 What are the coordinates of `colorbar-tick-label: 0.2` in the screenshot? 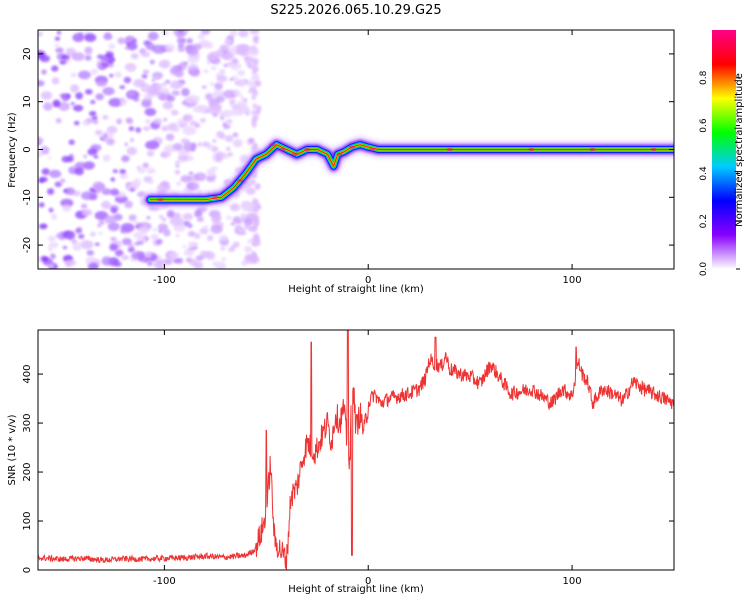 It's located at (704, 221).